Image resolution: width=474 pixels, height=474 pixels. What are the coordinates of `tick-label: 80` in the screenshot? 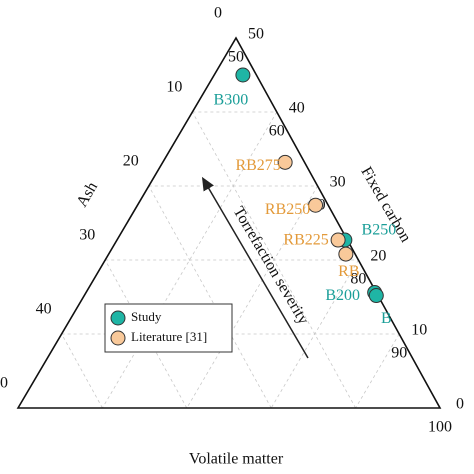 It's located at (358, 279).